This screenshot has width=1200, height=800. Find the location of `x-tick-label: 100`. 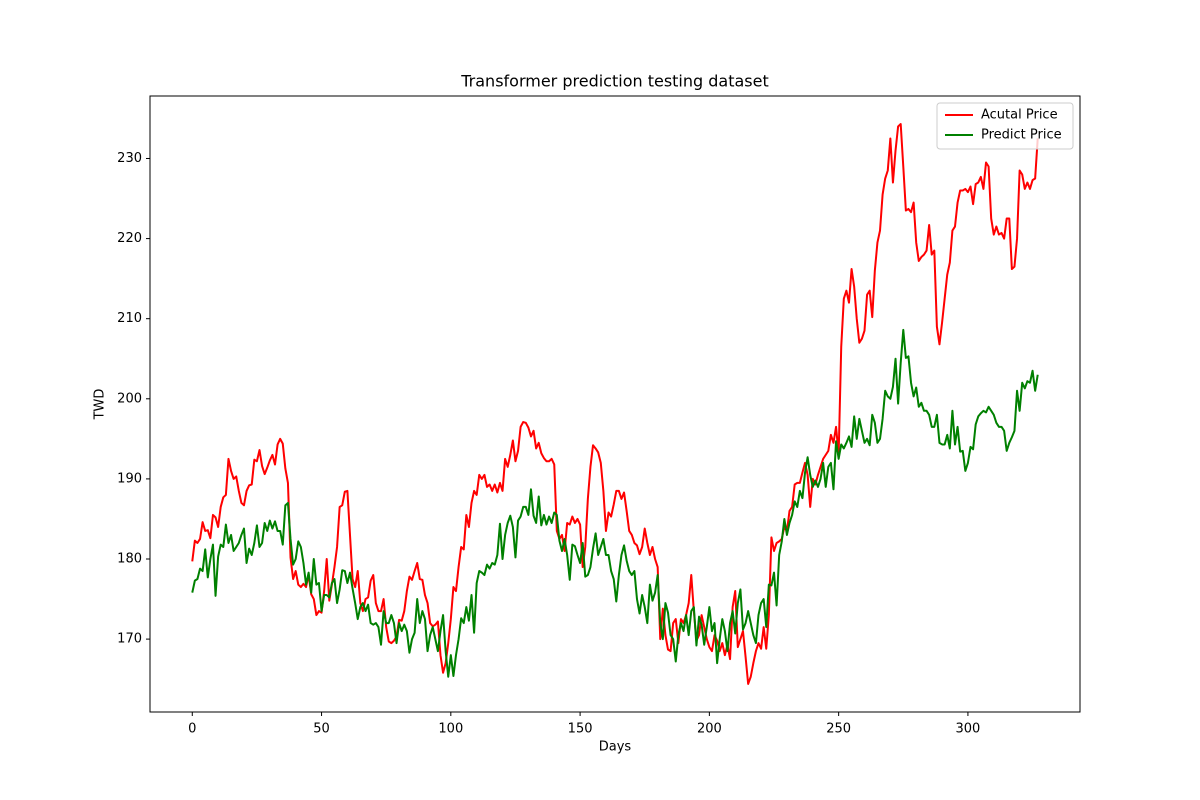

x-tick-label: 100 is located at coordinates (450, 729).